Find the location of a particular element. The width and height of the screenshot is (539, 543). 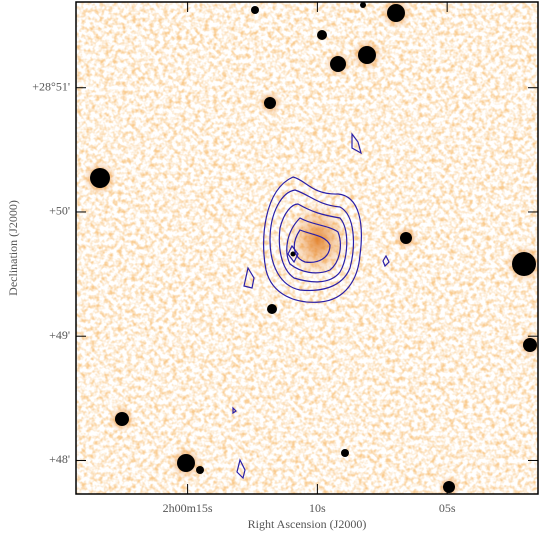

y-axis-label: Declination (J2000) is located at coordinates (13, 248).